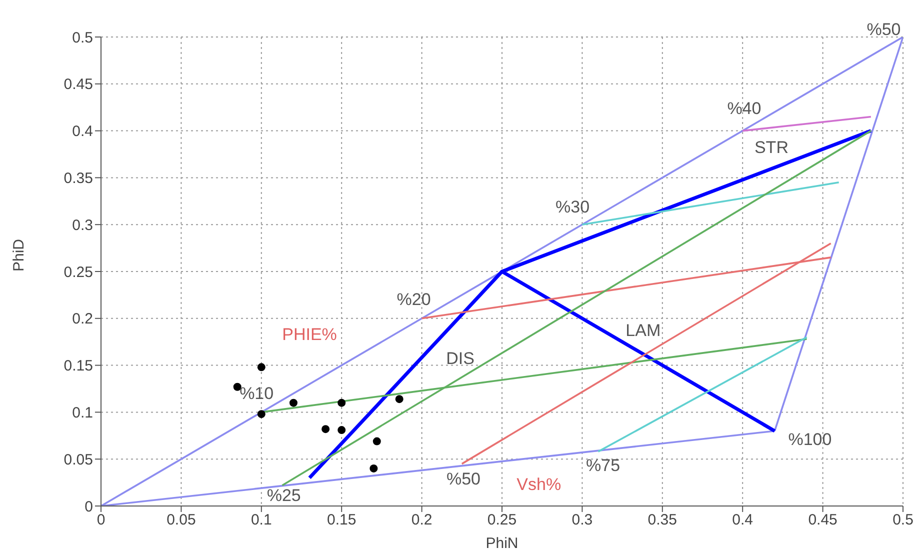  Describe the element at coordinates (603, 466) in the screenshot. I see `annotation: %75` at that location.